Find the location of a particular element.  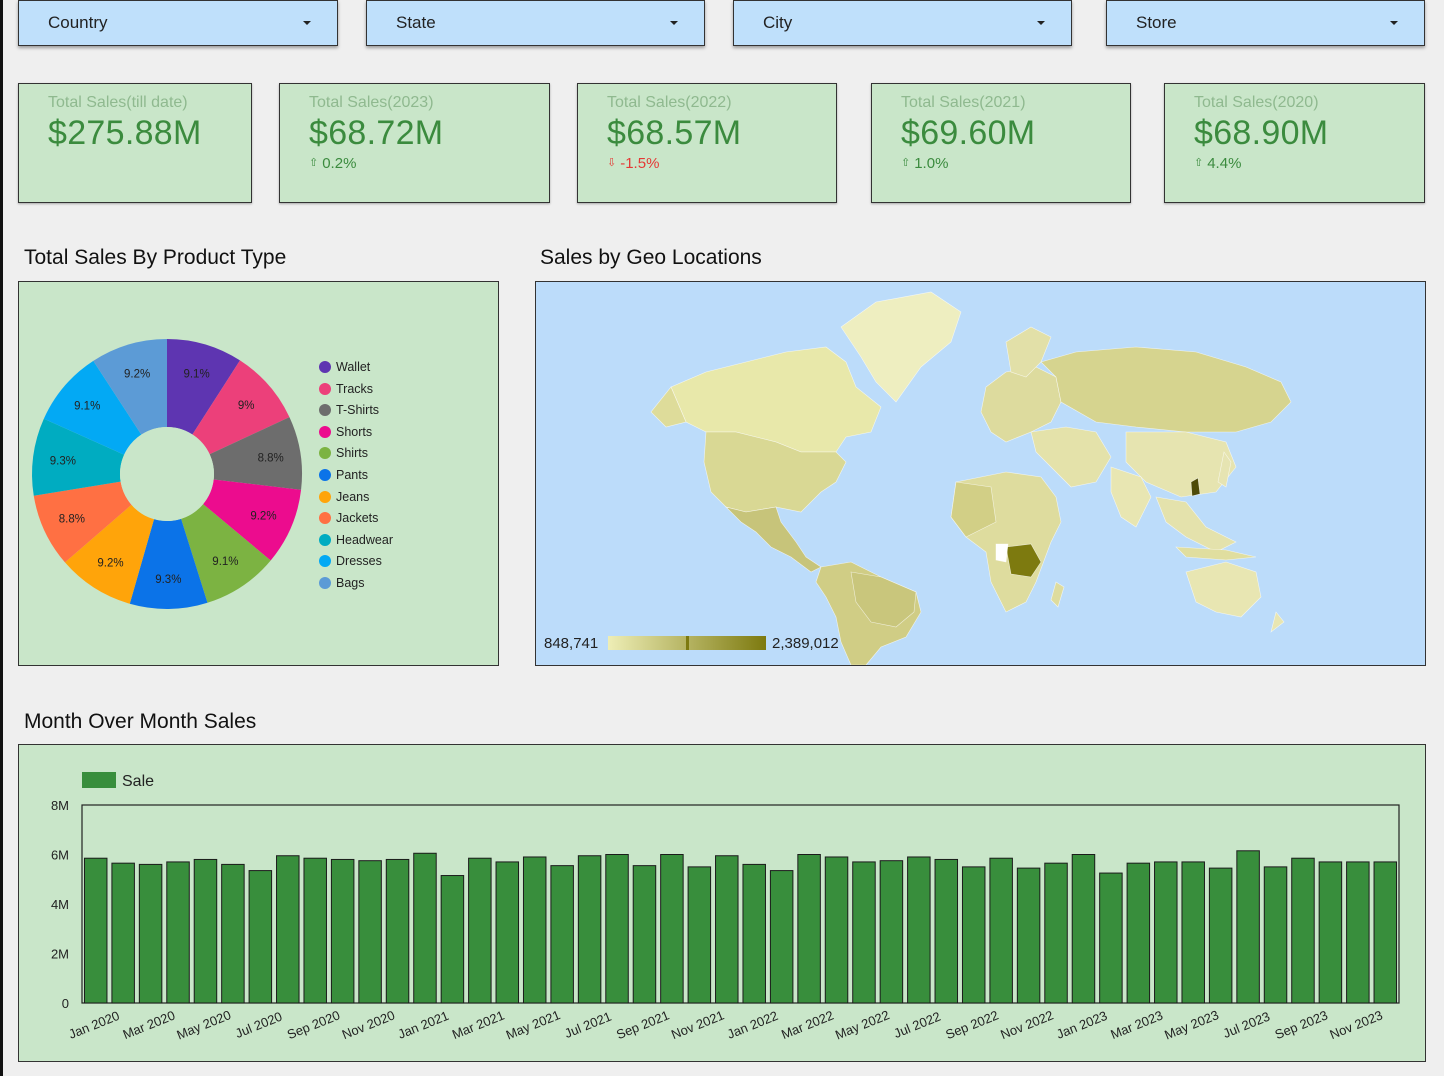

donut-slice-label: 9.2% is located at coordinates (110, 564).